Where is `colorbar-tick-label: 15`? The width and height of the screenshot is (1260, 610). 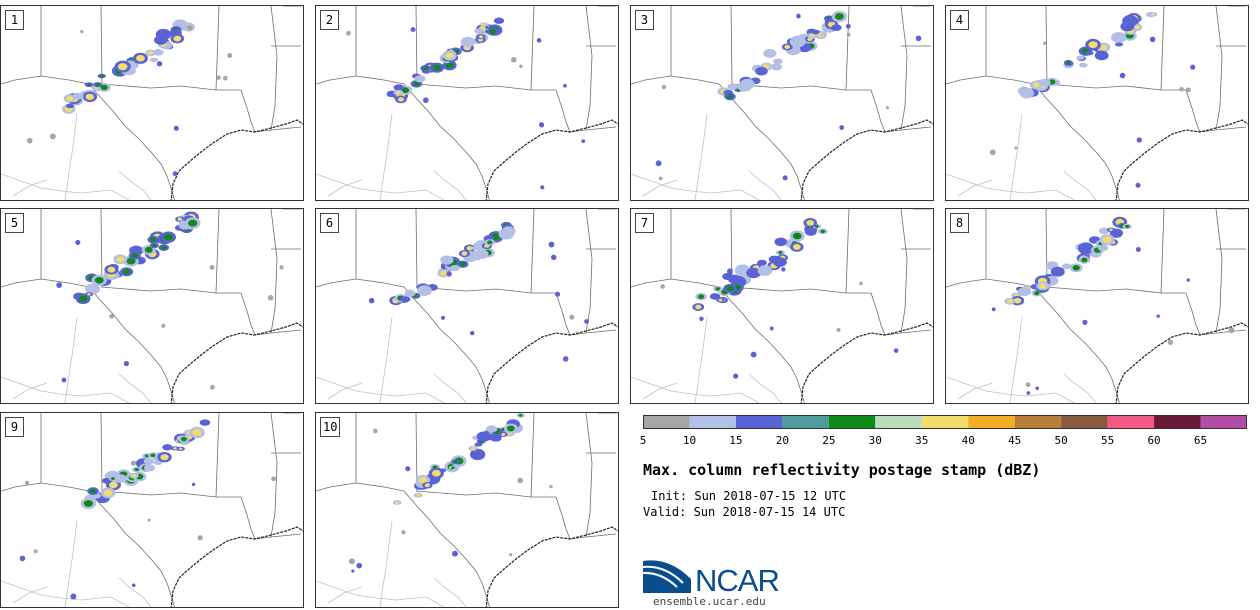 colorbar-tick-label: 15 is located at coordinates (736, 440).